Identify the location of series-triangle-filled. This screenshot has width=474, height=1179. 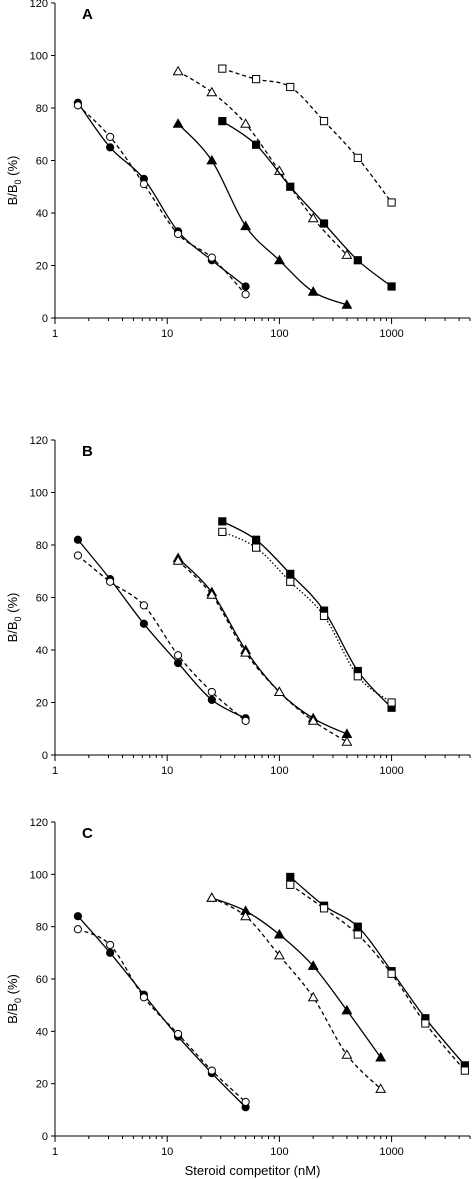
(296, 977).